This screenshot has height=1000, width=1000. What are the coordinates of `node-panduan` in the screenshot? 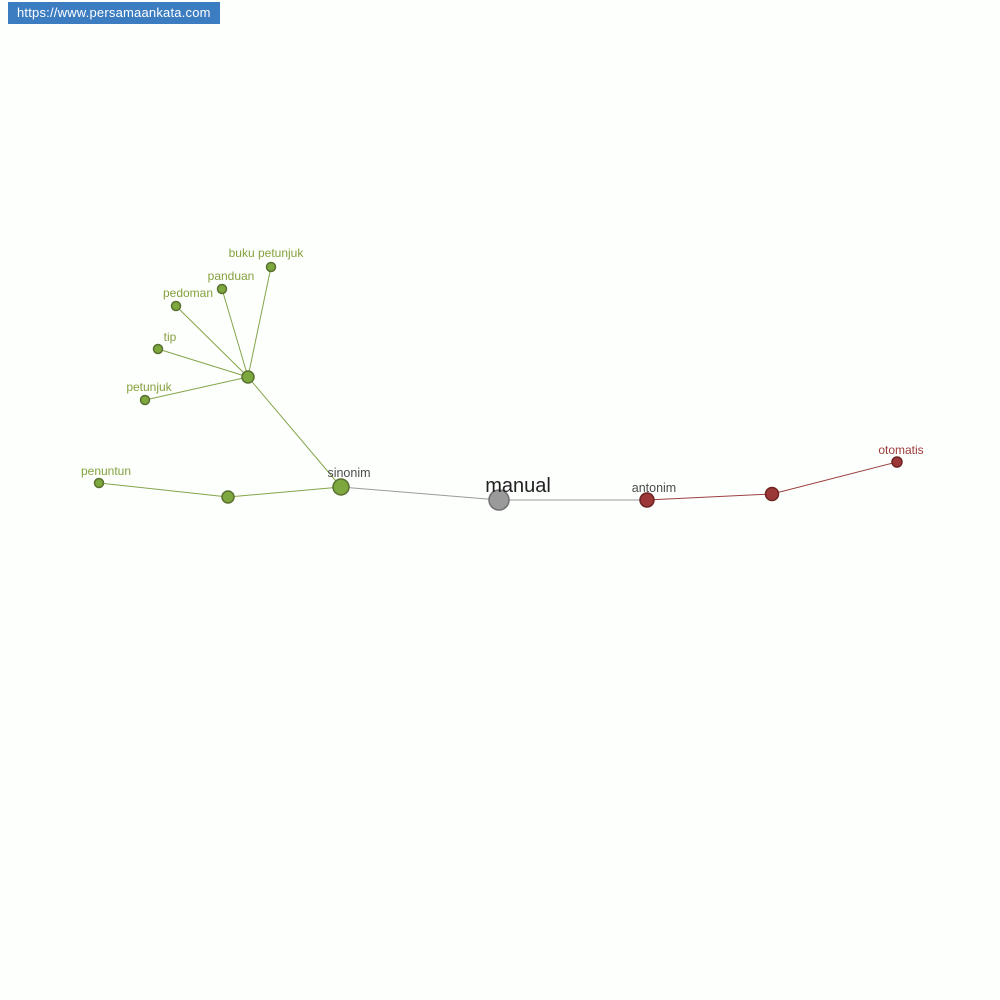 It's located at (222, 289).